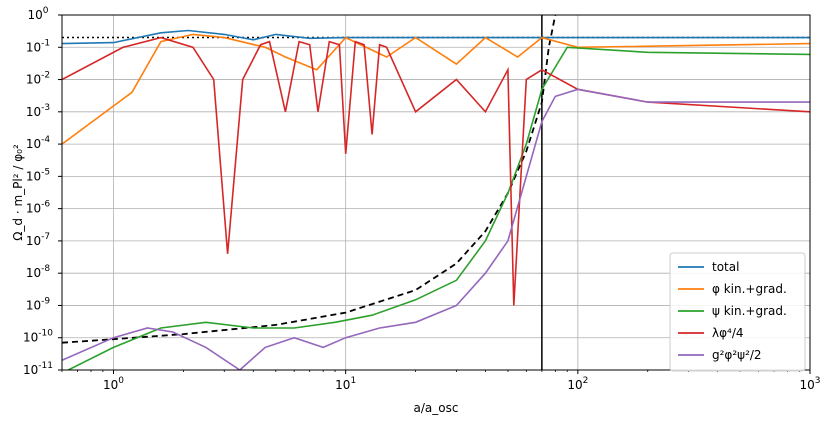 The height and width of the screenshot is (423, 831). I want to click on legend-label: ψ kin.+grad., so click(749, 311).